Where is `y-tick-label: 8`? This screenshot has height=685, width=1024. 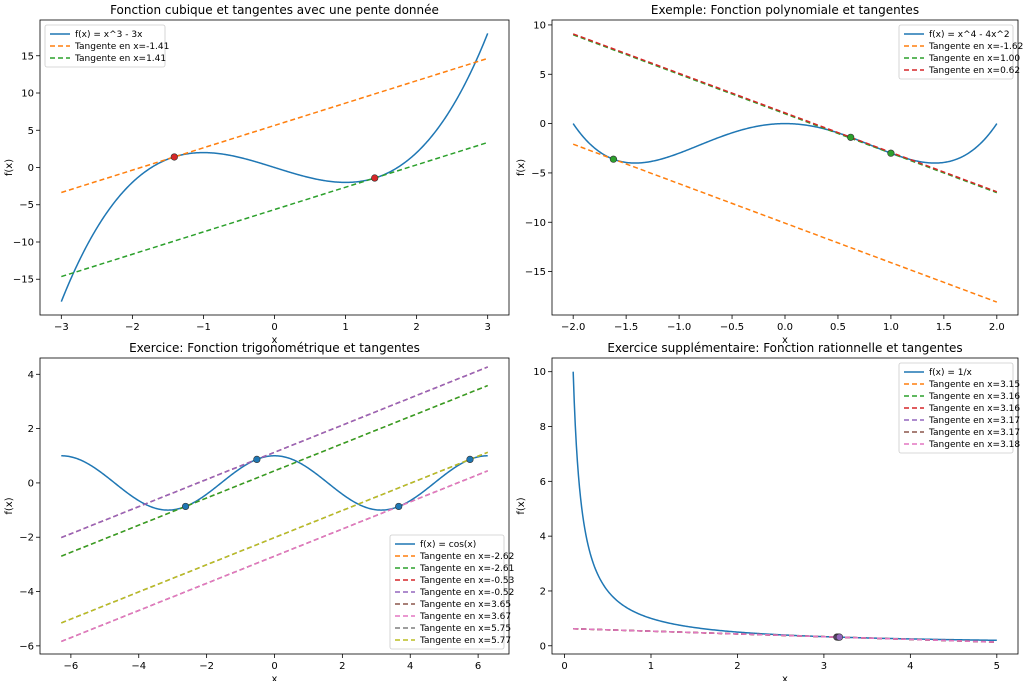 y-tick-label: 8 is located at coordinates (543, 427).